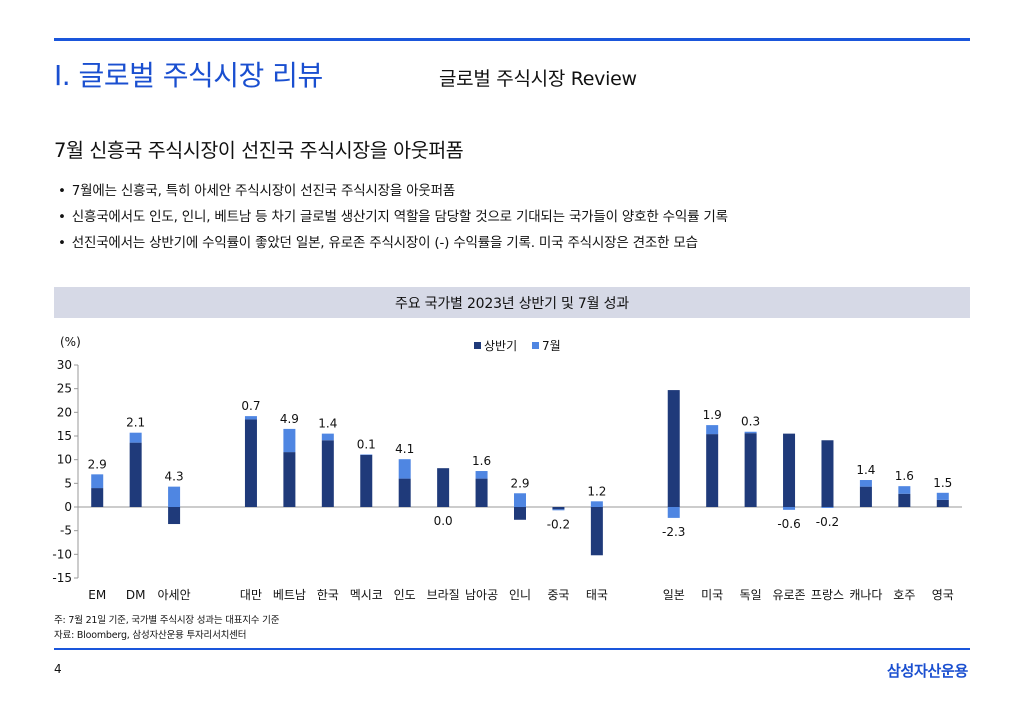 Image resolution: width=1024 pixels, height=709 pixels. Describe the element at coordinates (827, 522) in the screenshot. I see `data-label: -0.2` at that location.